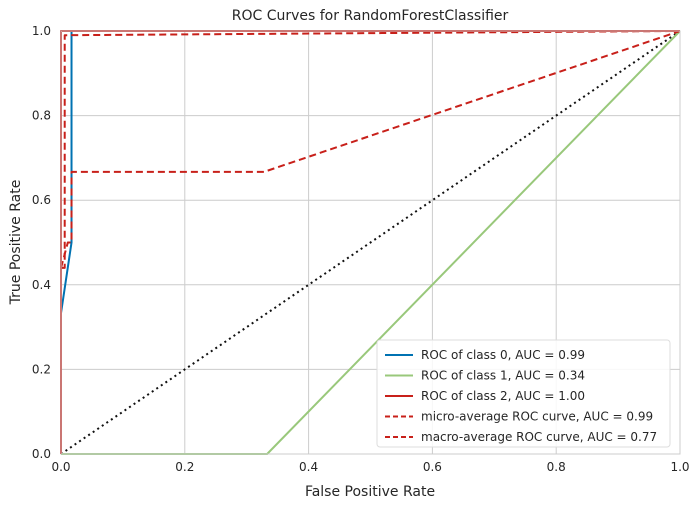  I want to click on x-tick-label: 0.0, so click(60, 467).